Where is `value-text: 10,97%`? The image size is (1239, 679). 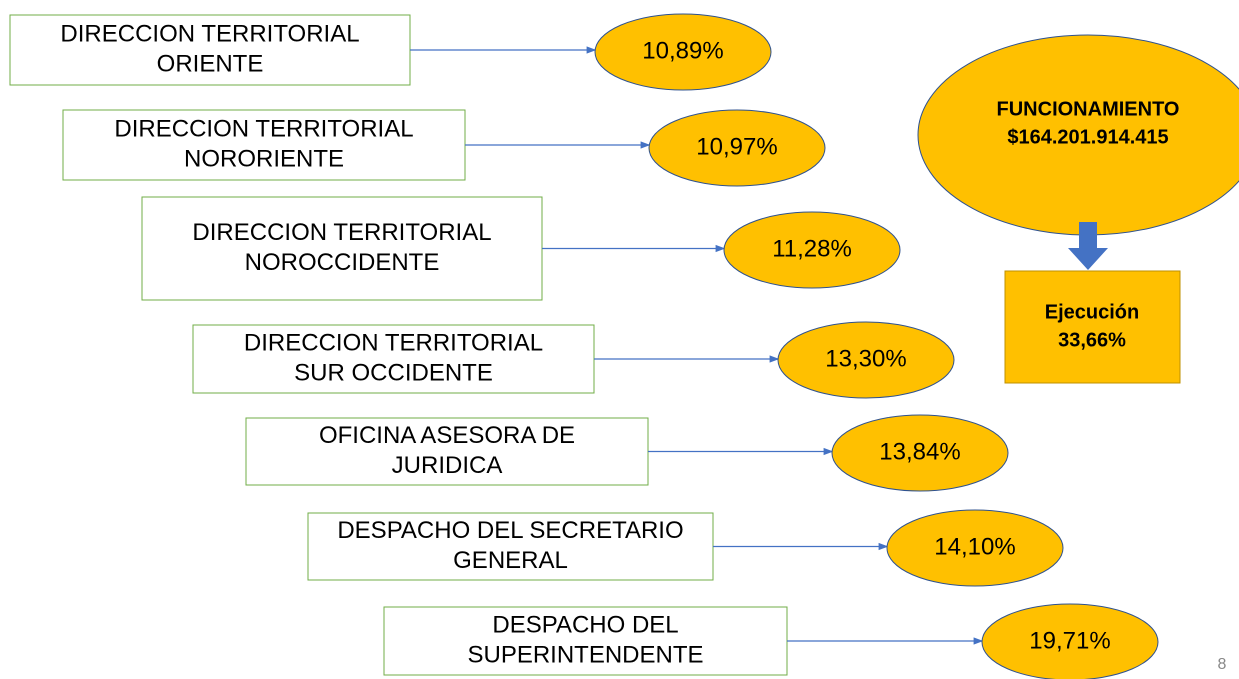 value-text: 10,97% is located at coordinates (736, 146).